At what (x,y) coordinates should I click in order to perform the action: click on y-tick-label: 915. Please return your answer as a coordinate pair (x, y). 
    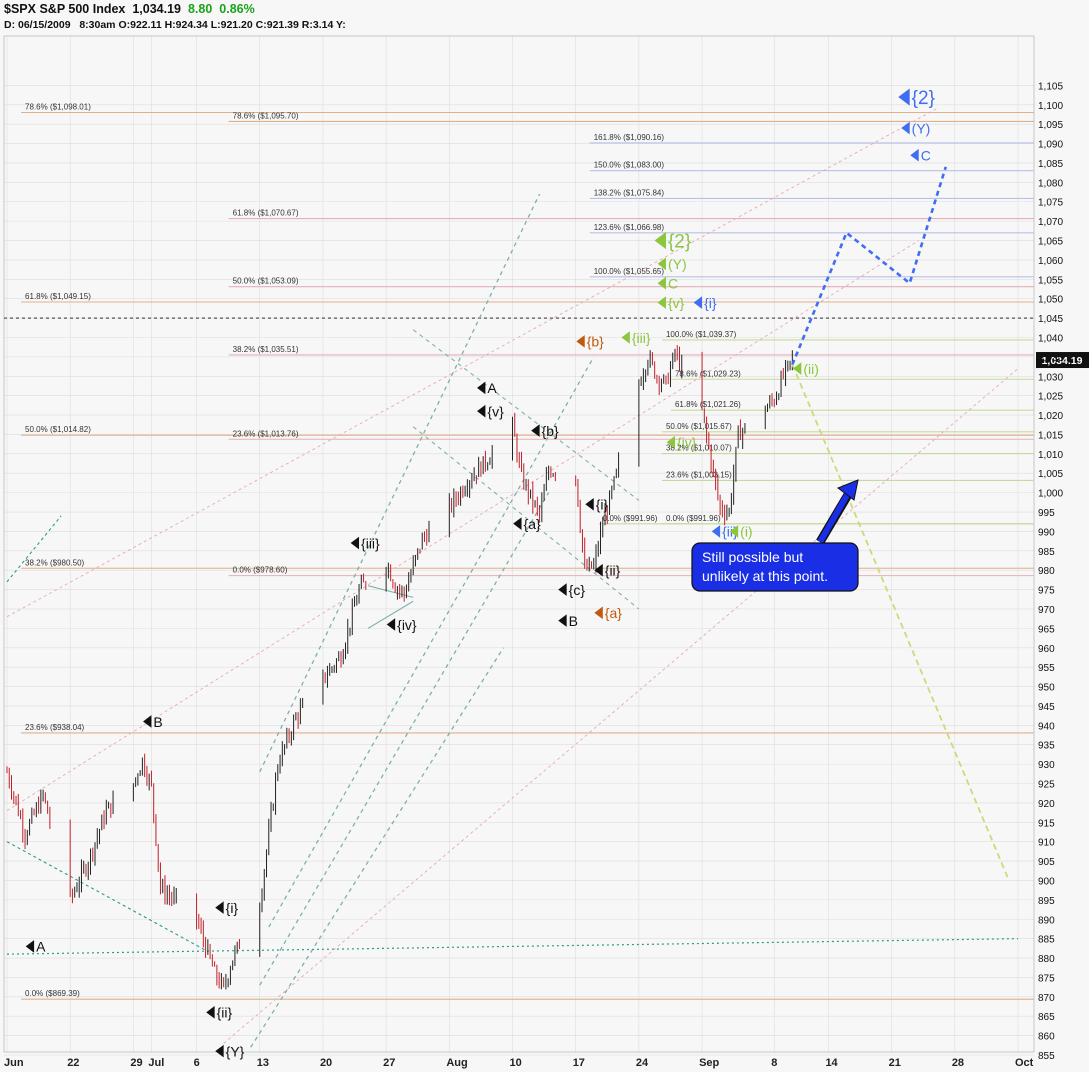
    Looking at the image, I should click on (1046, 823).